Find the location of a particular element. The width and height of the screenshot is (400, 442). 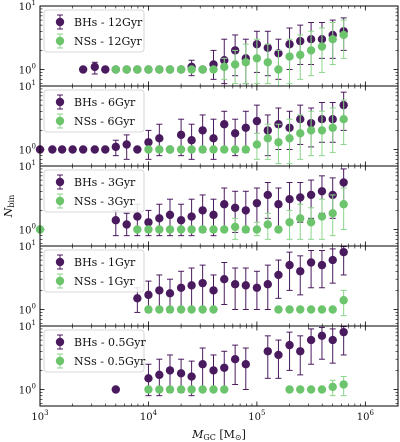

x-axis-label: MGC [M⊙] is located at coordinates (218, 435).